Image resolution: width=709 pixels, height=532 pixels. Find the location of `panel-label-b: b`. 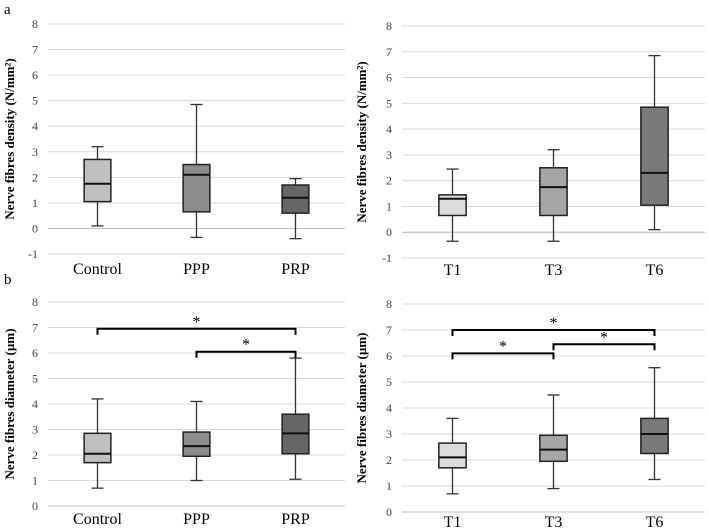

panel-label-b: b is located at coordinates (8, 280).